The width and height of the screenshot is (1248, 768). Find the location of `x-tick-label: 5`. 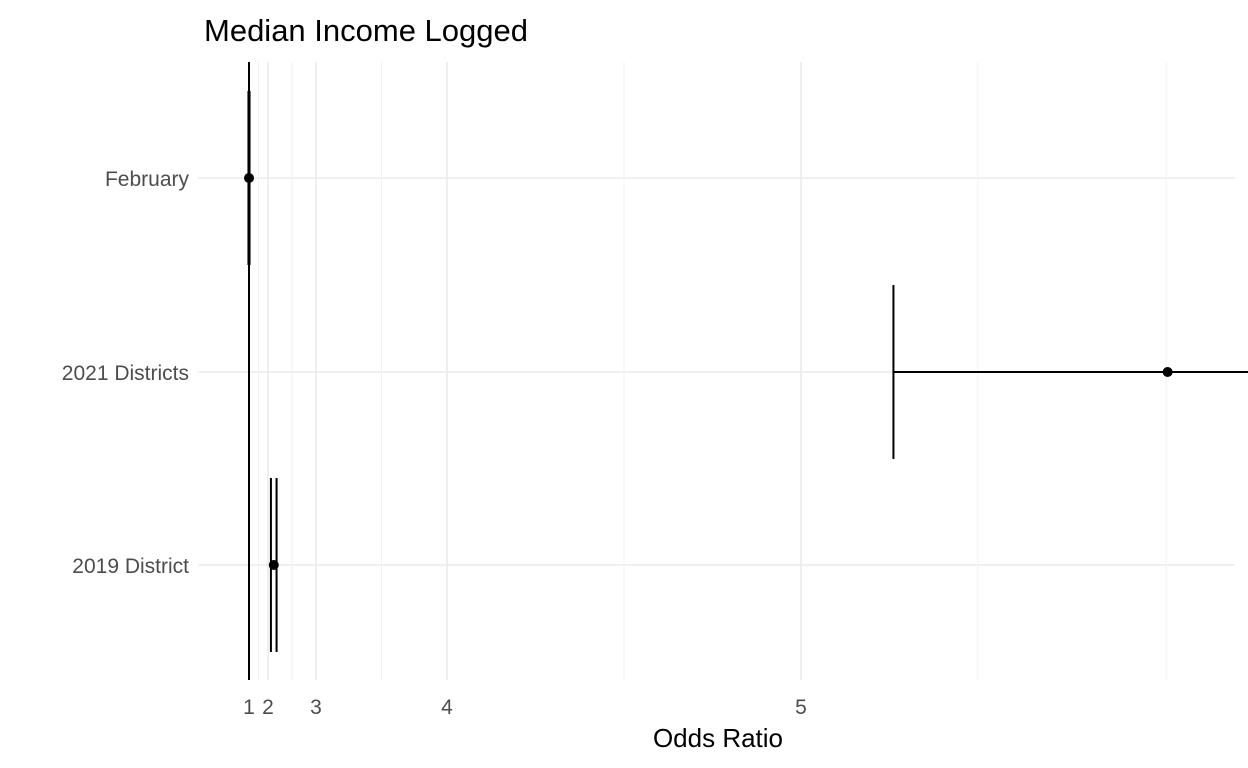

x-tick-label: 5 is located at coordinates (801, 707).